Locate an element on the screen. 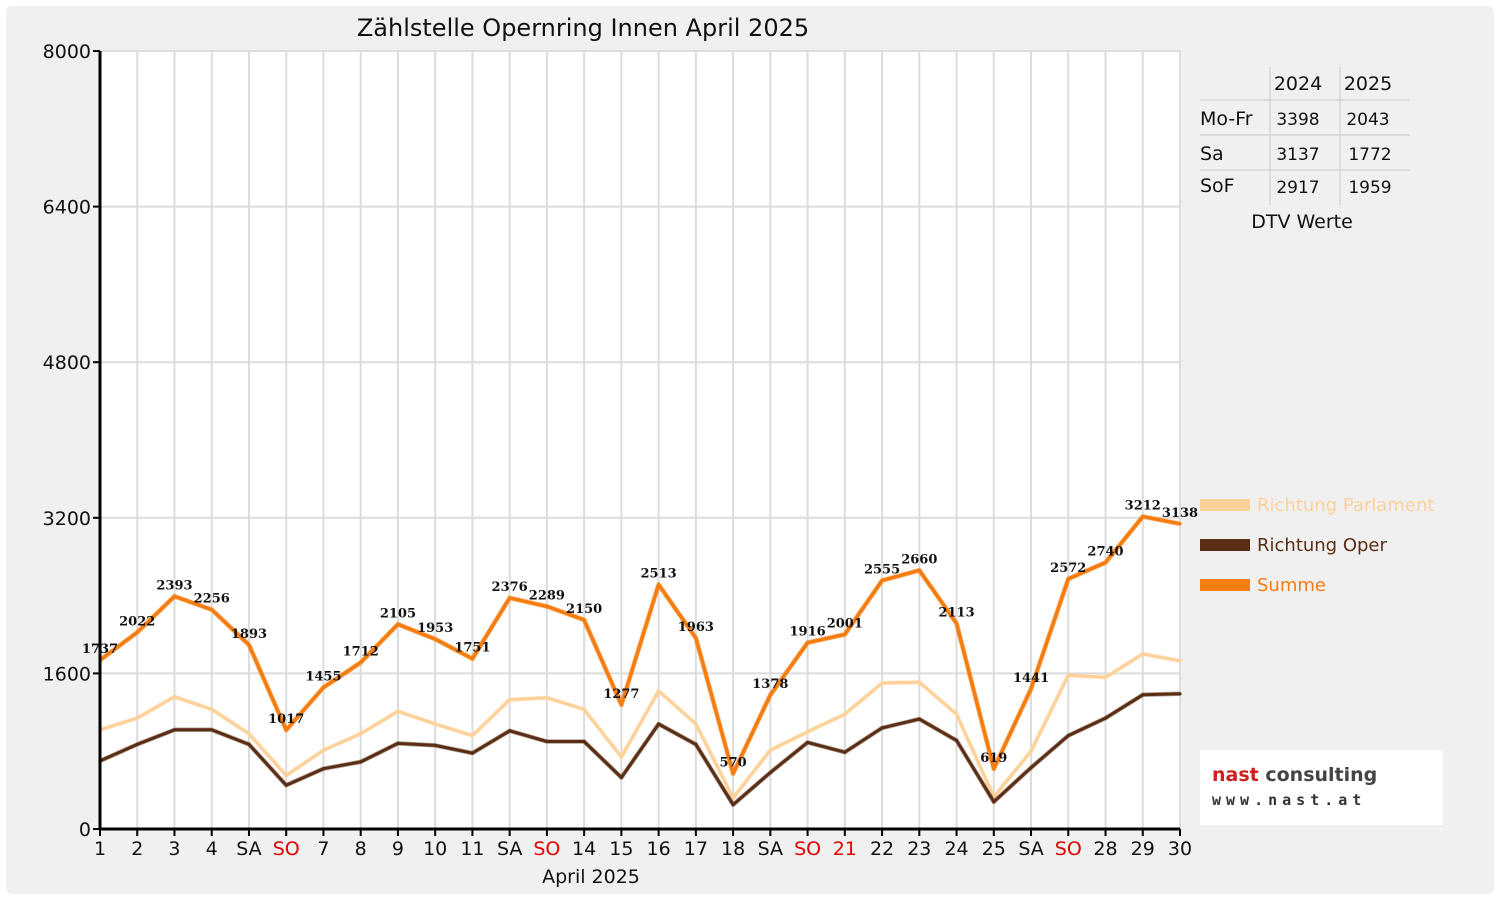 This screenshot has width=1500, height=900. x-tick-label: 25 is located at coordinates (994, 849).